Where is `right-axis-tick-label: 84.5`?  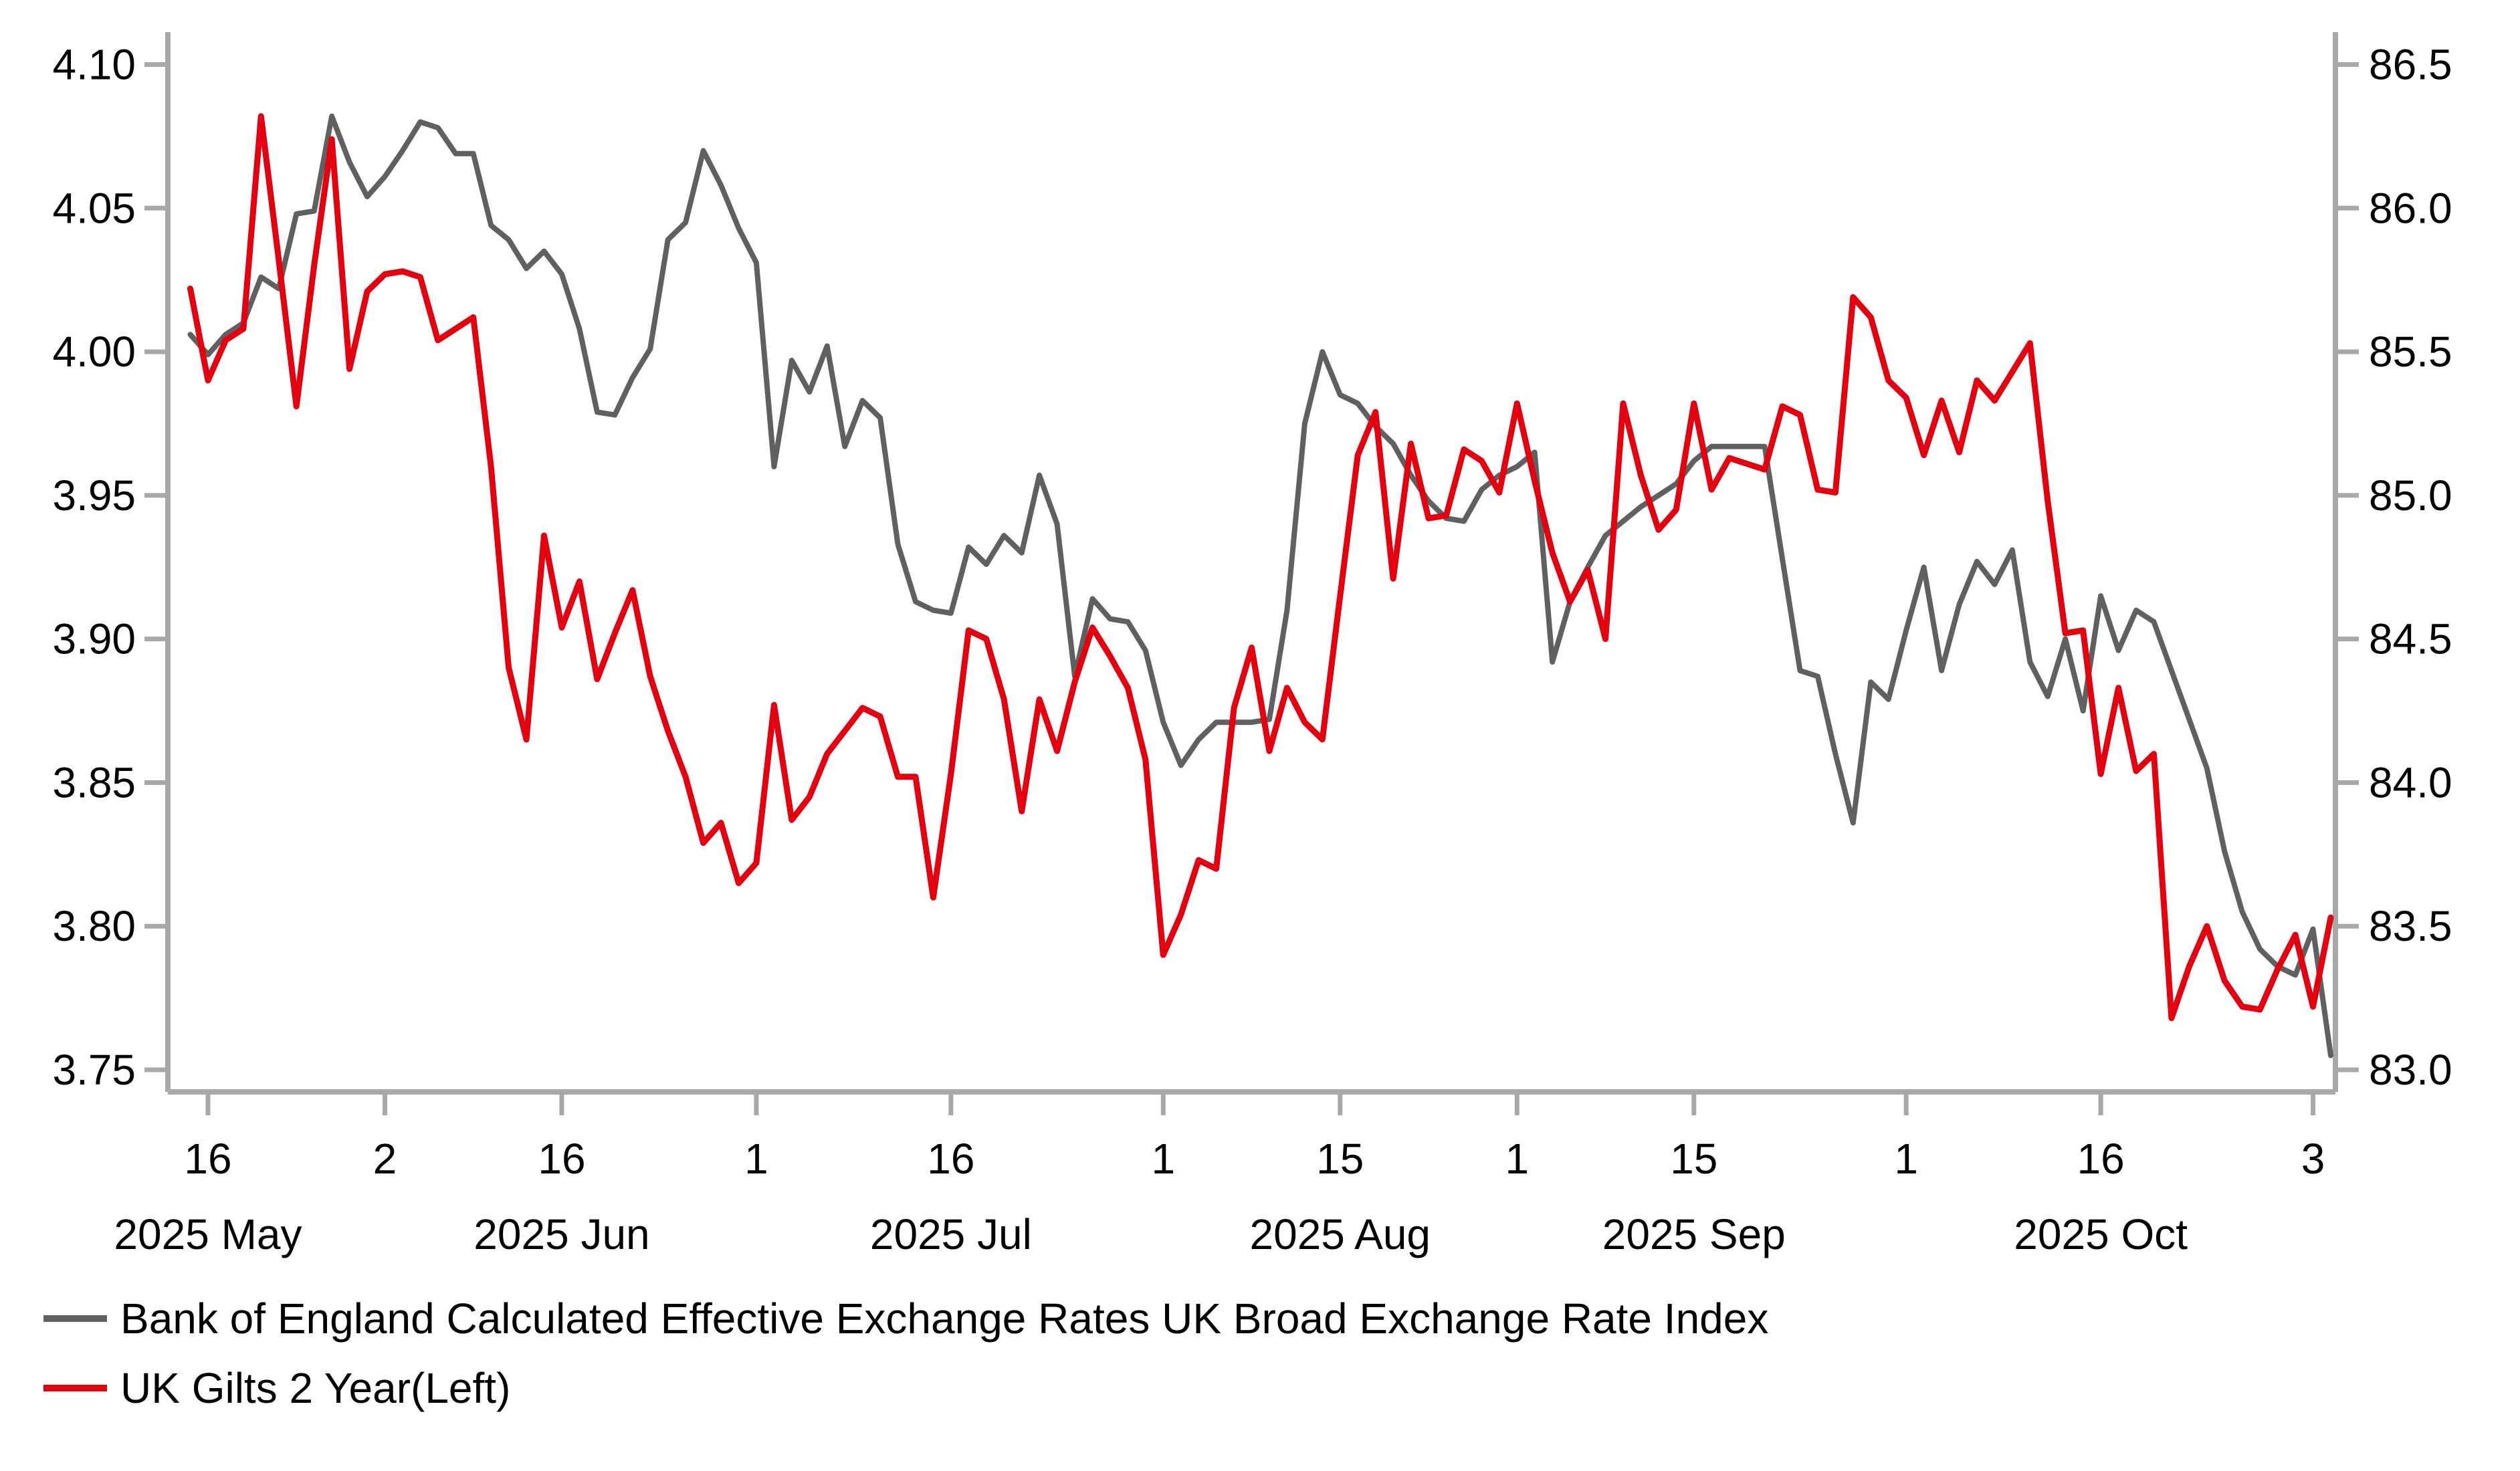 right-axis-tick-label: 84.5 is located at coordinates (2410, 639).